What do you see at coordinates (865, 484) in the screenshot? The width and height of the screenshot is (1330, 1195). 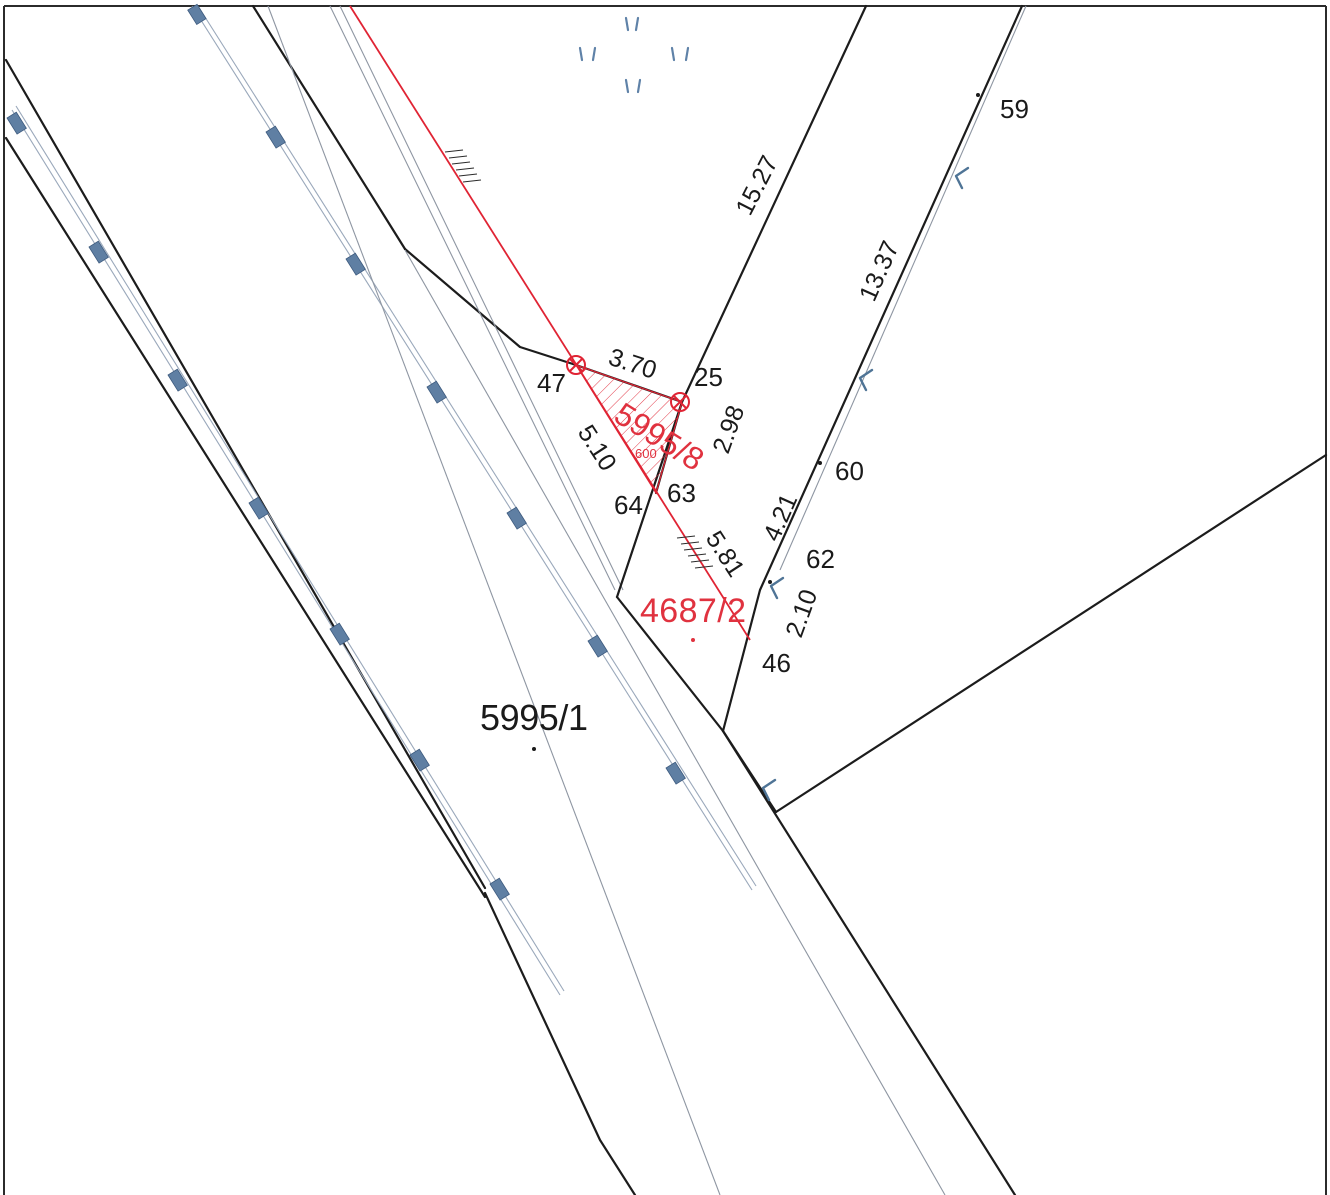 I see `arrow-icons` at bounding box center [865, 484].